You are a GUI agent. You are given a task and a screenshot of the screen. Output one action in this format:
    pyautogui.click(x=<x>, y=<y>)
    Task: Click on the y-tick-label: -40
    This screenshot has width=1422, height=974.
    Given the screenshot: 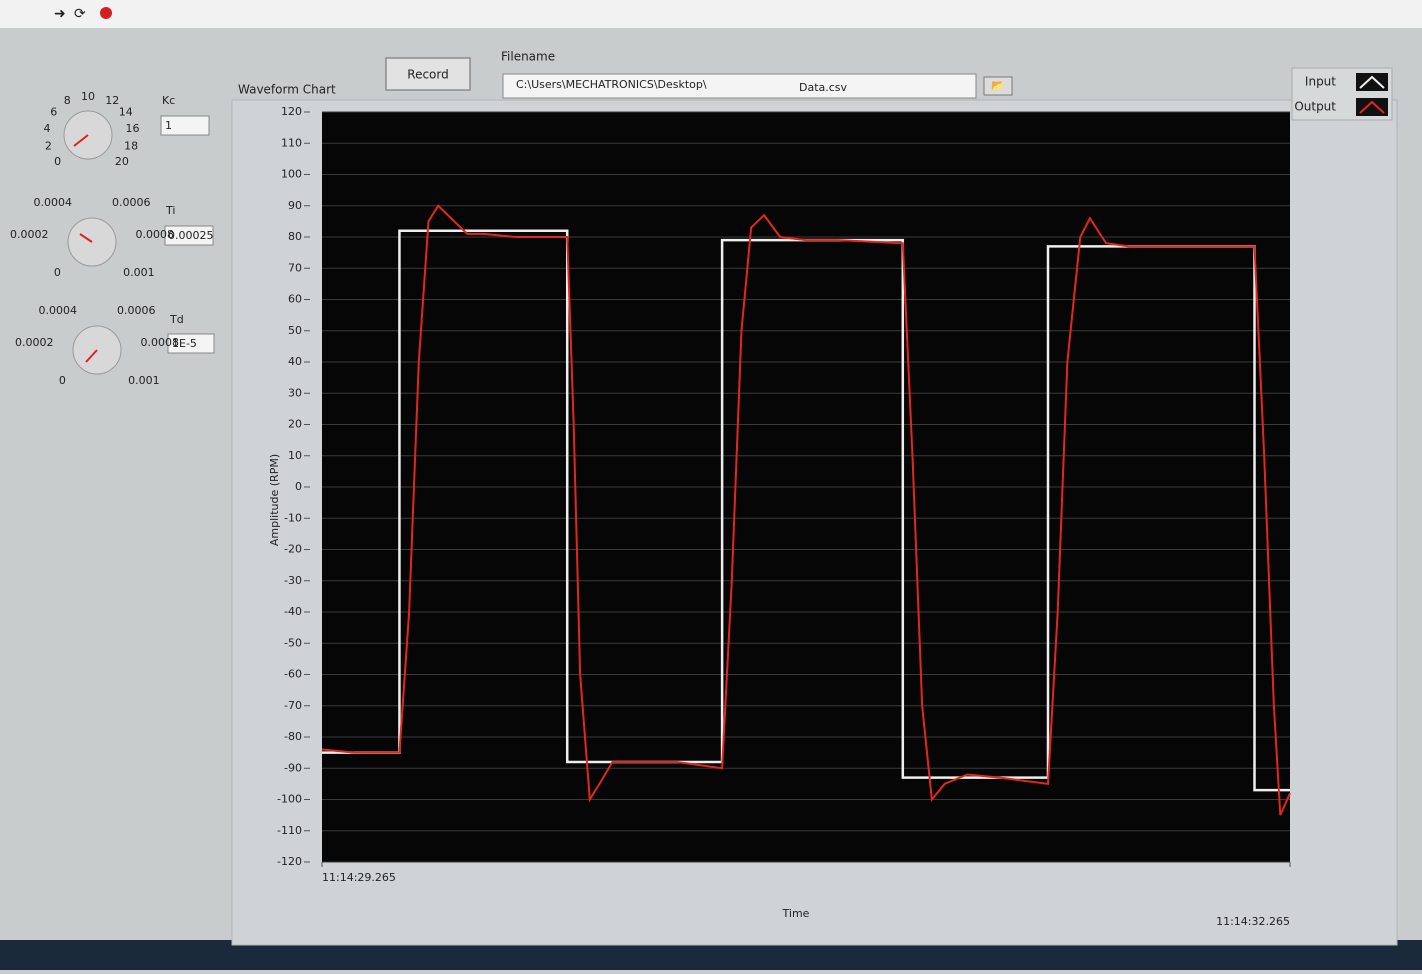 What is the action you would take?
    pyautogui.click(x=293, y=611)
    